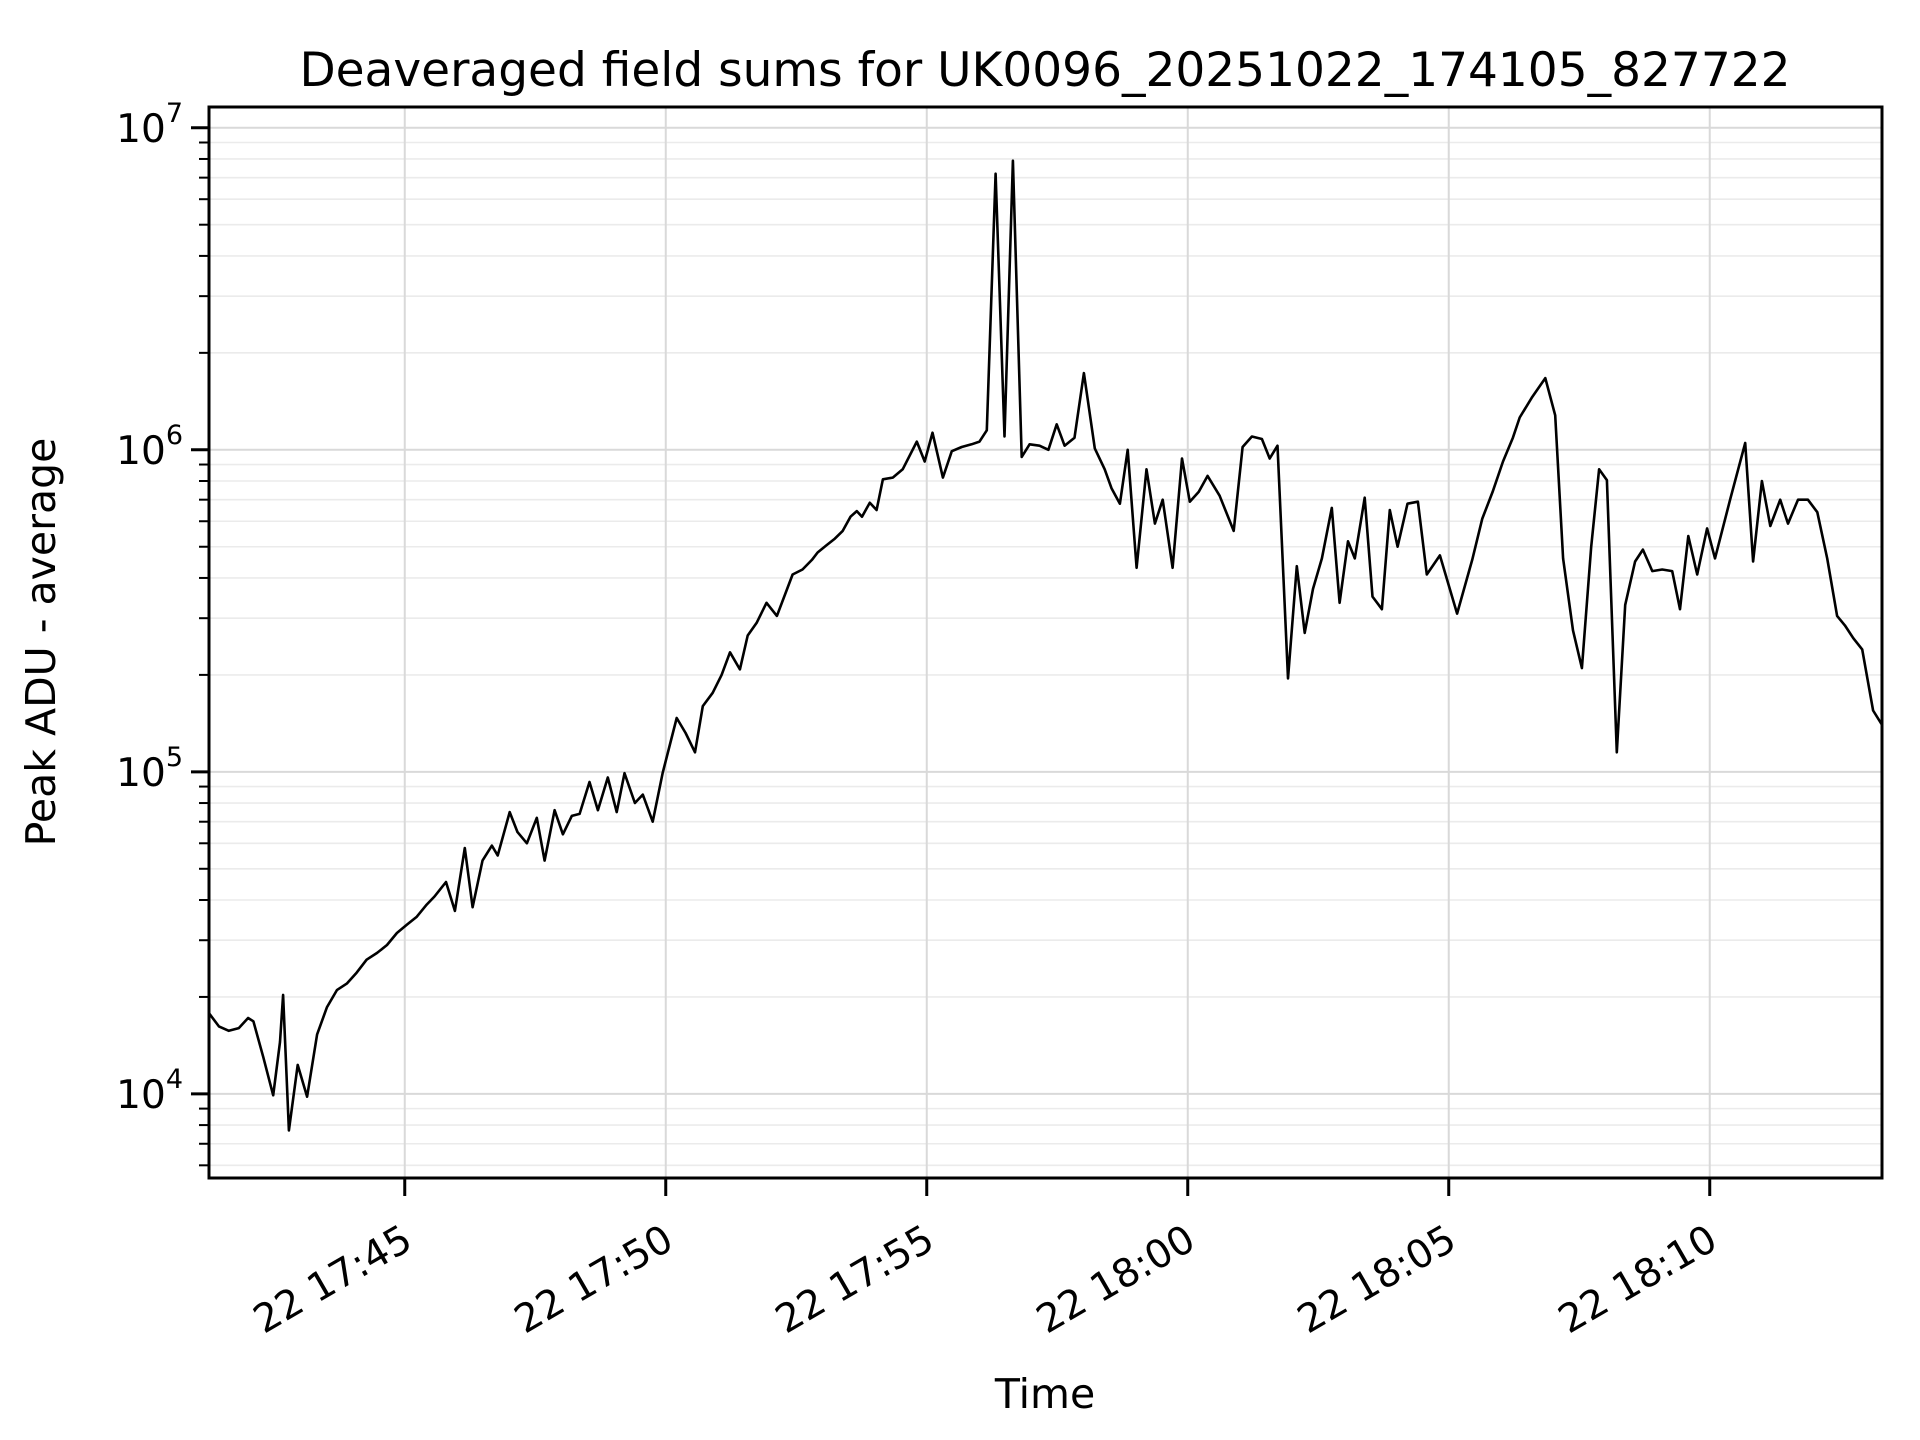  What do you see at coordinates (855, 1280) in the screenshot?
I see `x-tick-label: 22 17:55` at bounding box center [855, 1280].